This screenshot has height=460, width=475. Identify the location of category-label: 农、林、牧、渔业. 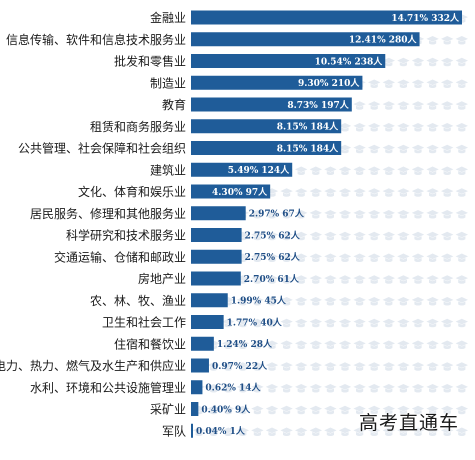
(138, 301).